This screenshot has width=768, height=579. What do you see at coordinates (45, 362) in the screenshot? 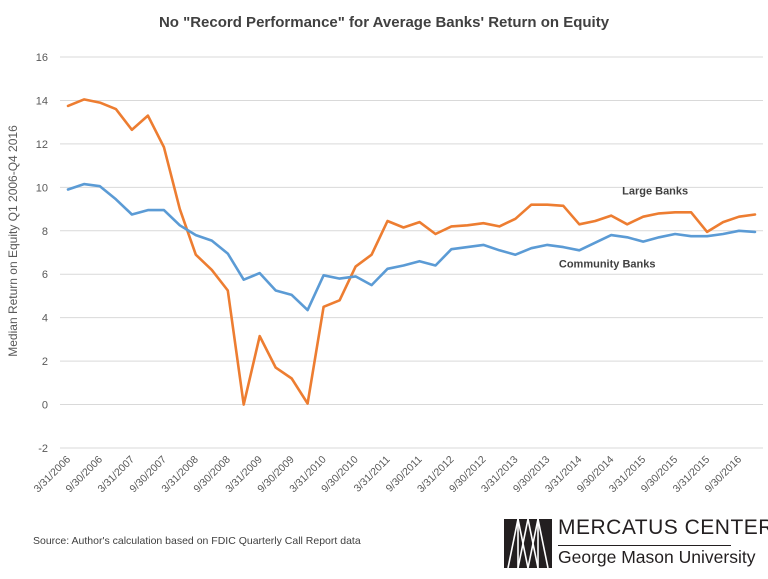
I see `y-tick-label: 2` at bounding box center [45, 362].